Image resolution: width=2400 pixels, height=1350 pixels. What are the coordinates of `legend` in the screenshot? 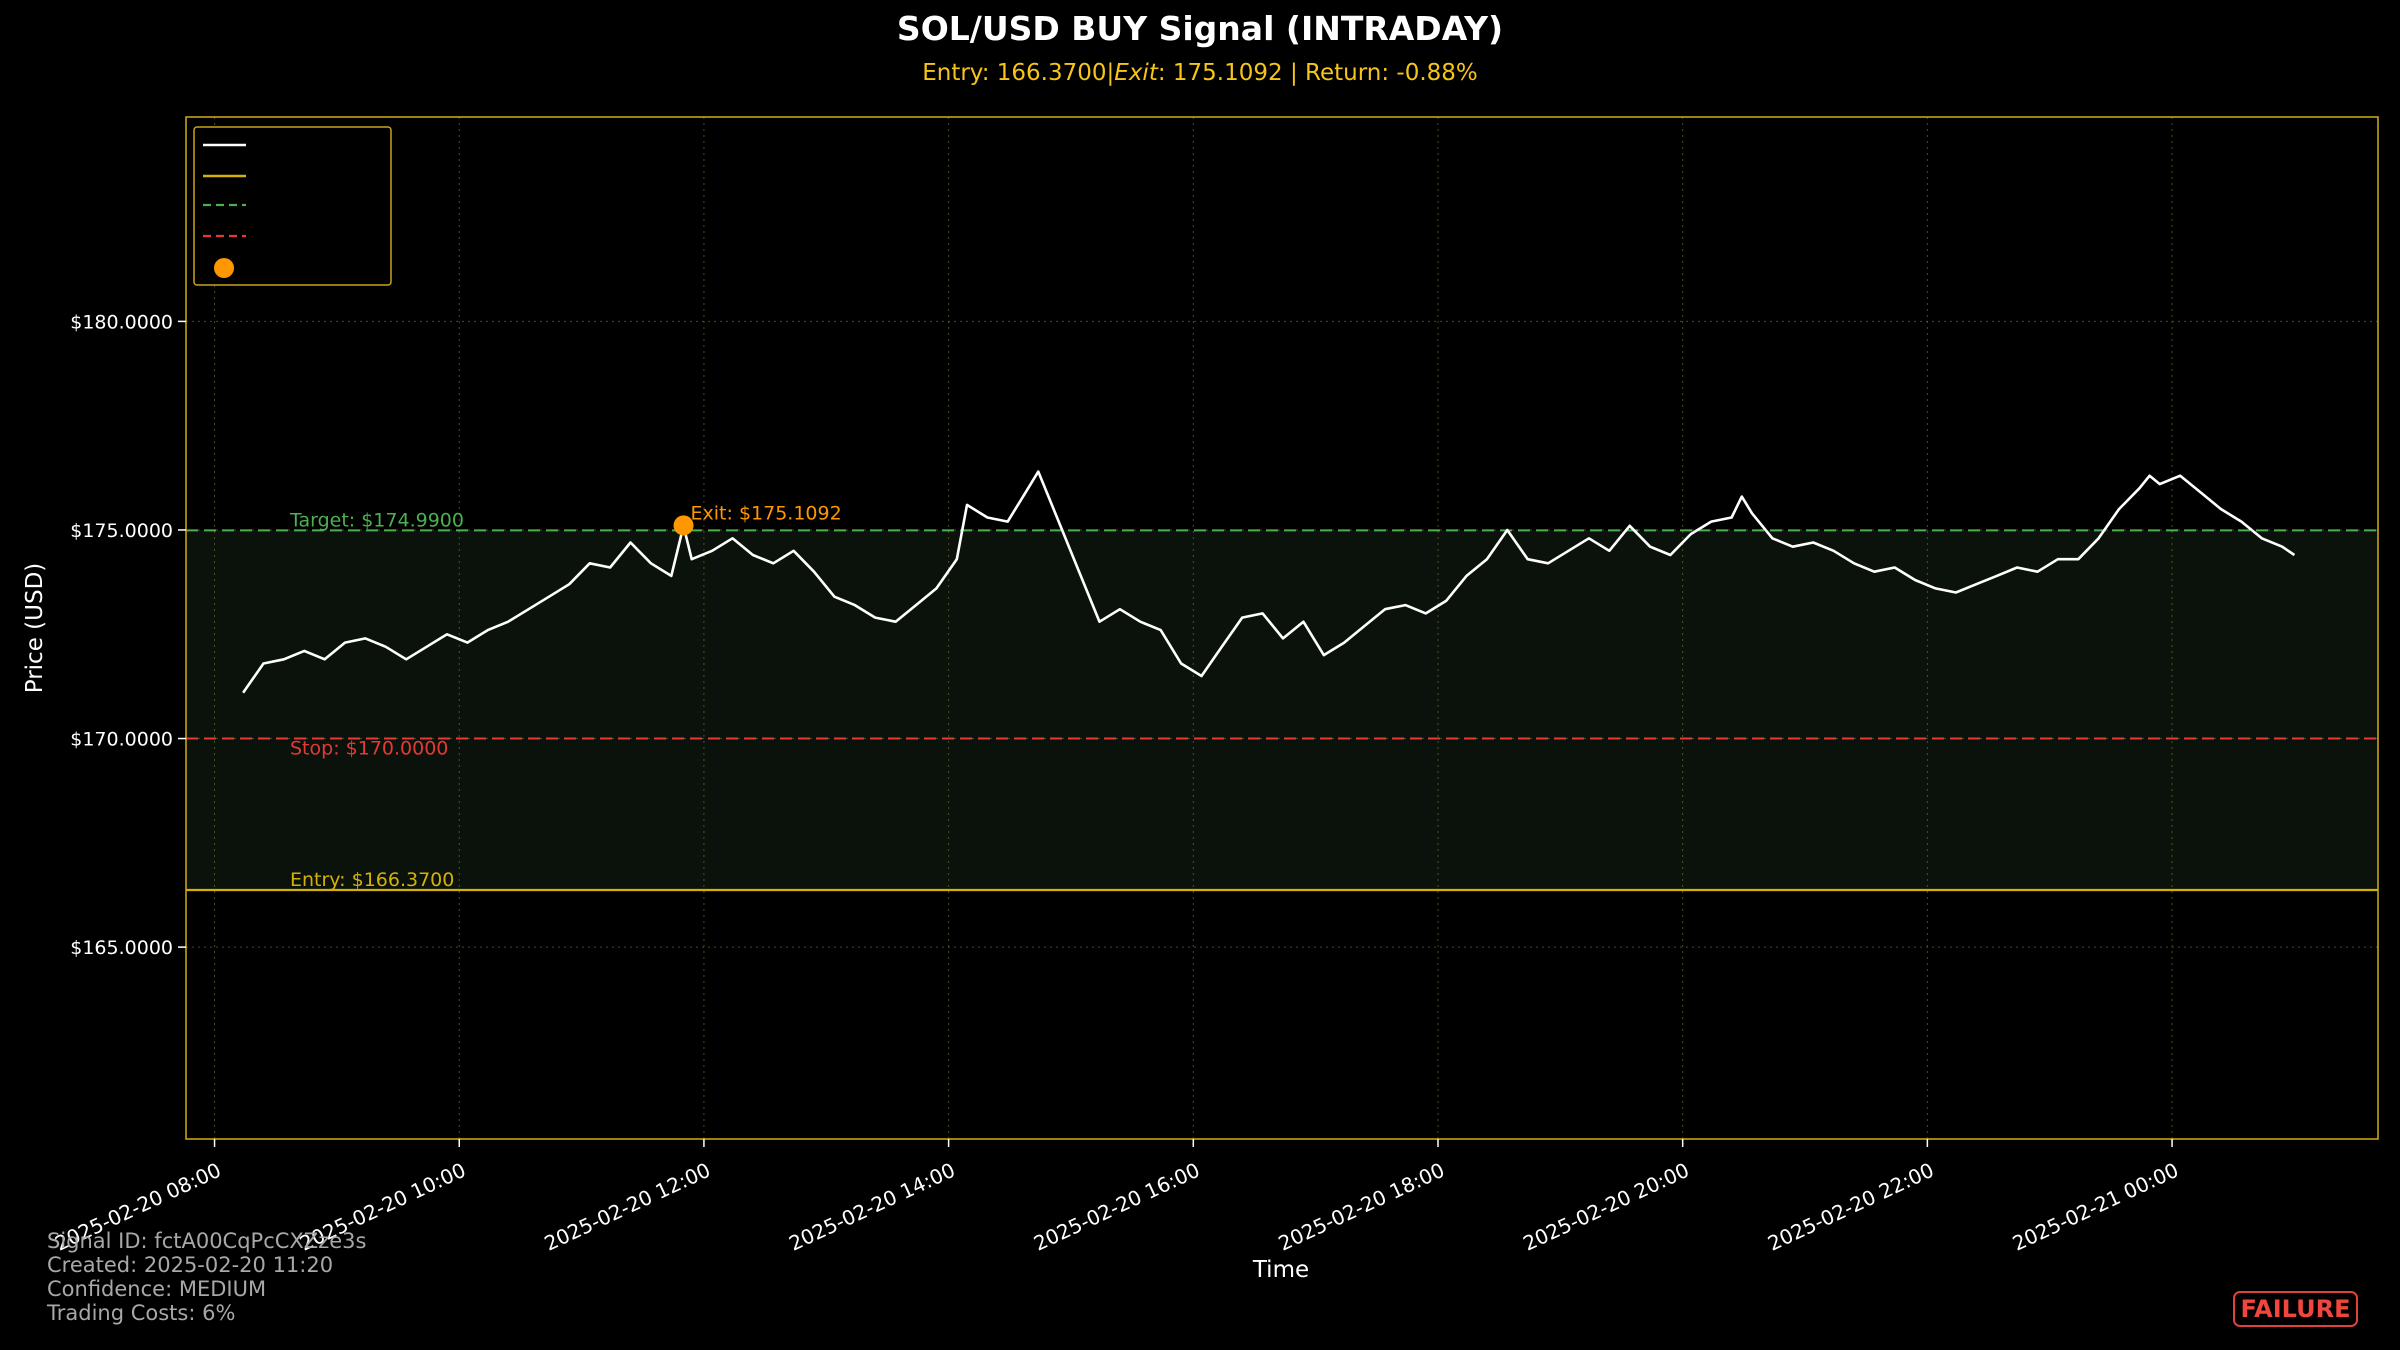 It's located at (292, 206).